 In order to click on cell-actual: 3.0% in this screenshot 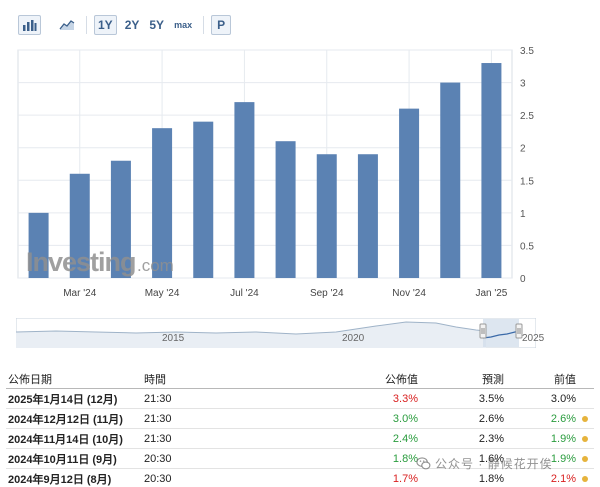, I will do `click(405, 418)`.